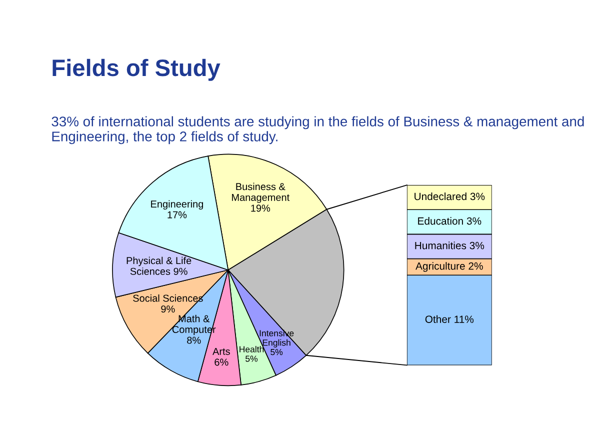 This screenshot has height=447, width=602. Describe the element at coordinates (221, 351) in the screenshot. I see `slice-label: Arts` at that location.